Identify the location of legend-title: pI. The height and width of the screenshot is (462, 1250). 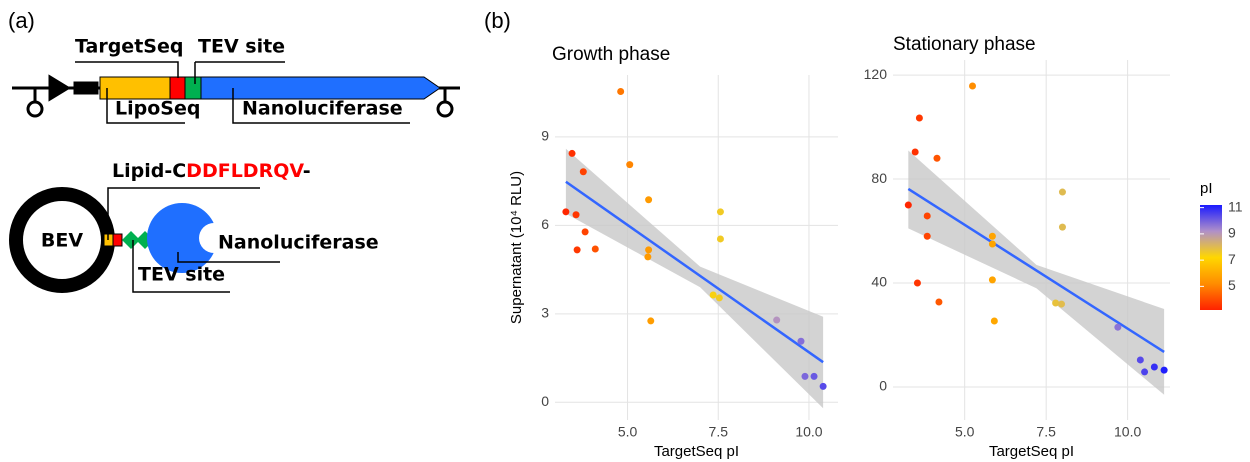
(1206, 188).